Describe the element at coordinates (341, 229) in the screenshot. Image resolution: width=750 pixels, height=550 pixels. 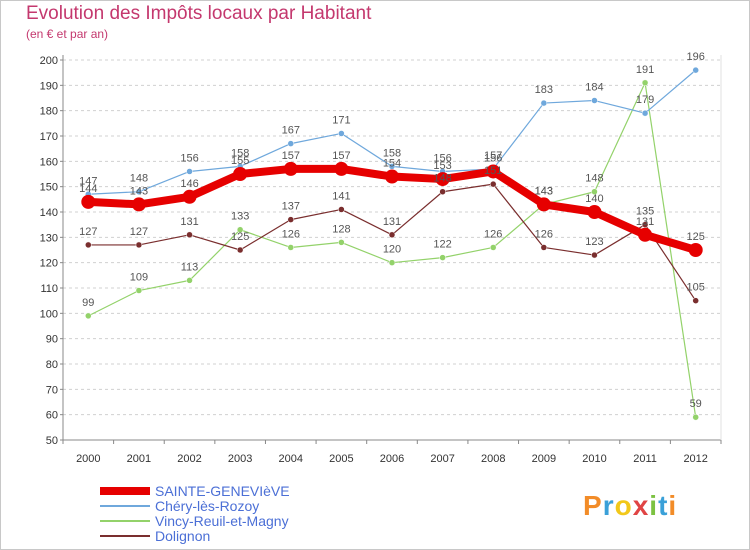
I see `data-label-vincy-reuil-et-magny-2005: 128` at that location.